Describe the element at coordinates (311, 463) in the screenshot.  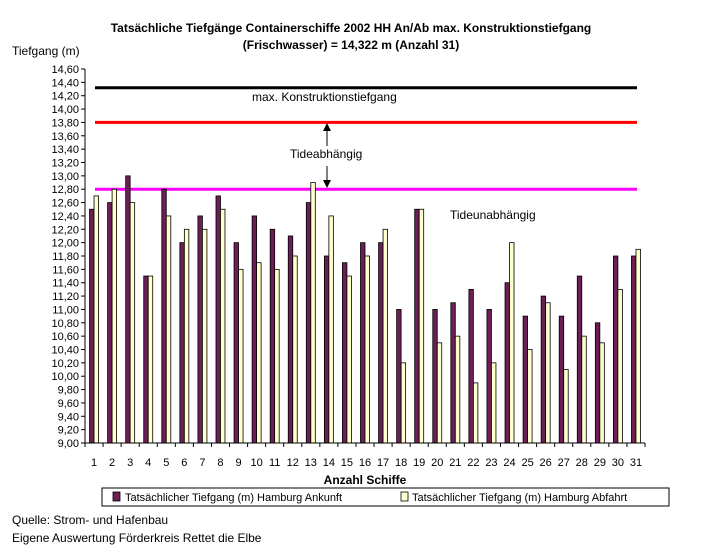
I see `x-tick-label: 13` at that location.